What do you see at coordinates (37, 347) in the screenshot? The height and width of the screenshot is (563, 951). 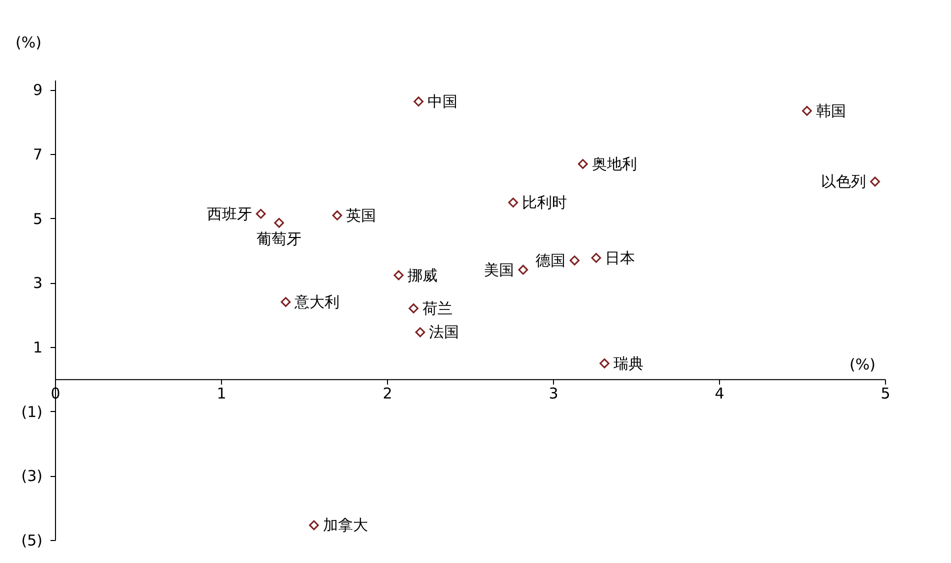 I see `y-tick-label: 1` at bounding box center [37, 347].